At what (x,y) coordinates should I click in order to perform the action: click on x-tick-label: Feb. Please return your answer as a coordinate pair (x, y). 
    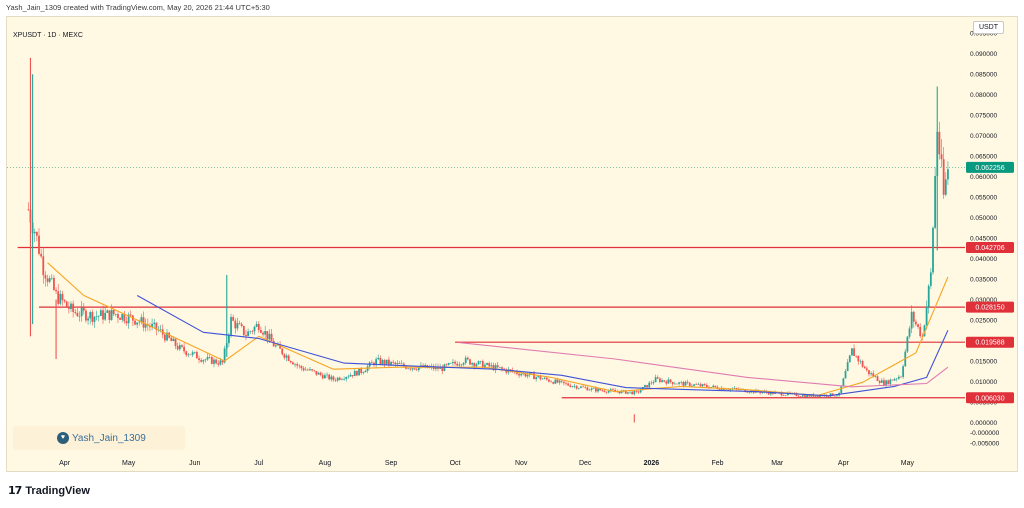
    Looking at the image, I should click on (717, 463).